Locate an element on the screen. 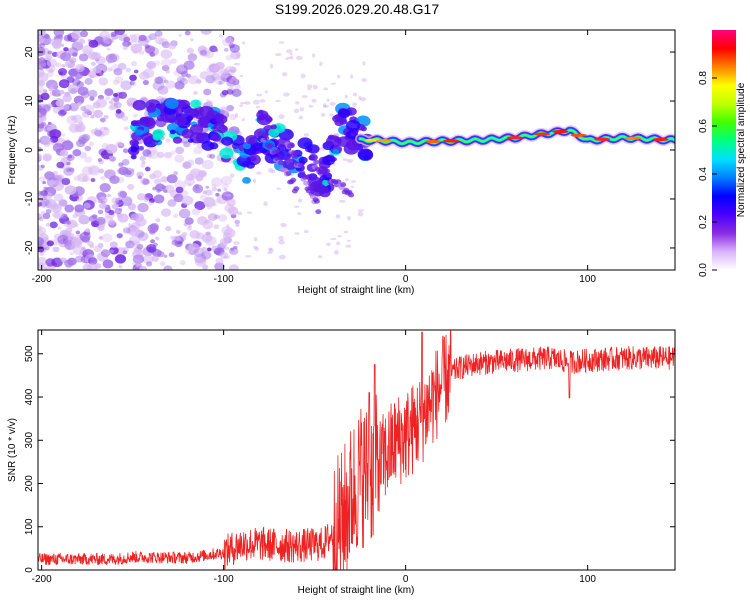 This screenshot has height=600, width=750. colorbar-tick-label: 0.2 is located at coordinates (703, 222).